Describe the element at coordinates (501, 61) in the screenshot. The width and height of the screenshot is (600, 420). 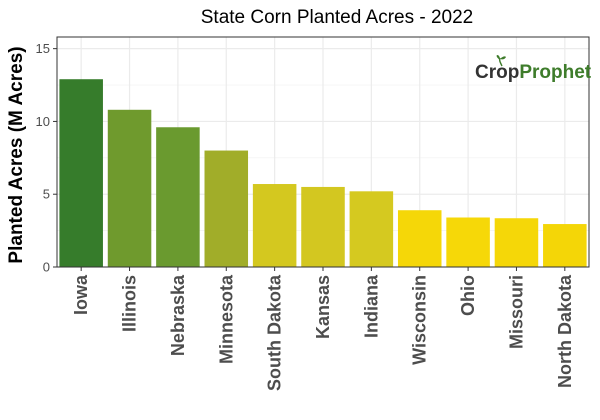
I see `logo-sprout-icon` at that location.